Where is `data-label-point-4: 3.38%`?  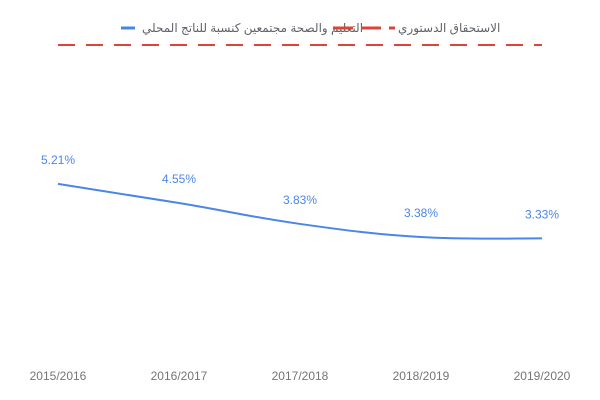
data-label-point-4: 3.38% is located at coordinates (421, 213).